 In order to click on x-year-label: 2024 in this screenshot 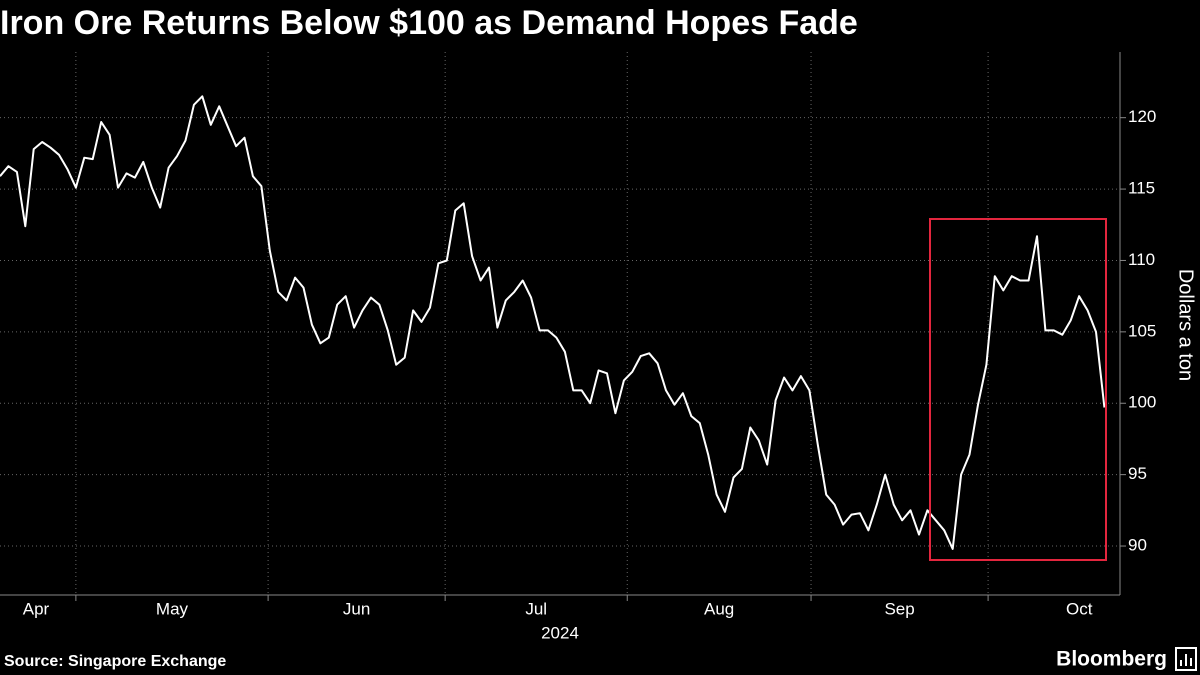, I will do `click(560, 632)`.